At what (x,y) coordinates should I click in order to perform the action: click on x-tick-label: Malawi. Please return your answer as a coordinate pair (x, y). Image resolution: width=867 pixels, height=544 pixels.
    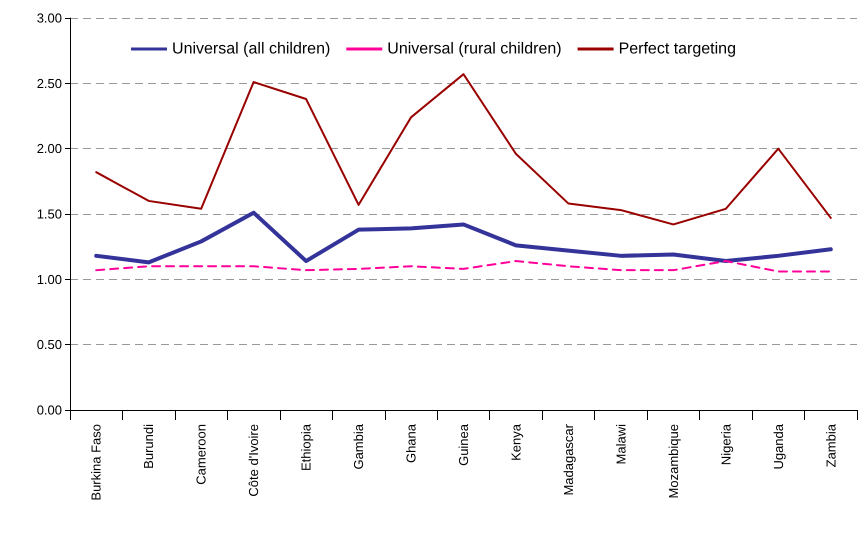
    Looking at the image, I should click on (620, 444).